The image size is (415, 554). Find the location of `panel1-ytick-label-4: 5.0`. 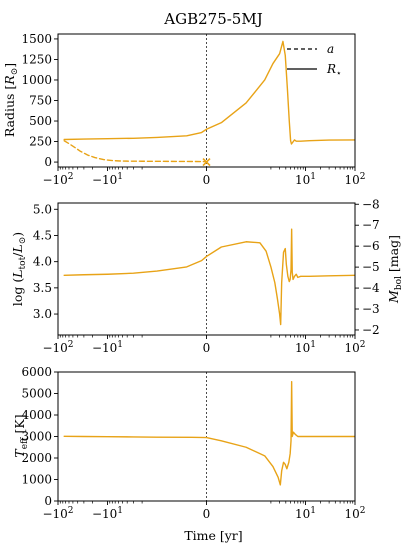

panel1-ytick-label-4: 5.0 is located at coordinates (42, 209).